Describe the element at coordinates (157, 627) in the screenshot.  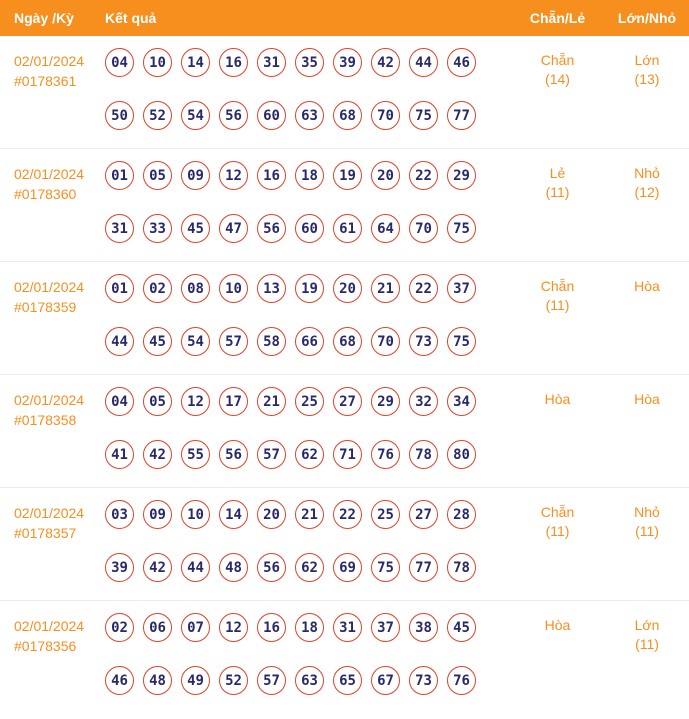
I see `number-ball: 06` at that location.